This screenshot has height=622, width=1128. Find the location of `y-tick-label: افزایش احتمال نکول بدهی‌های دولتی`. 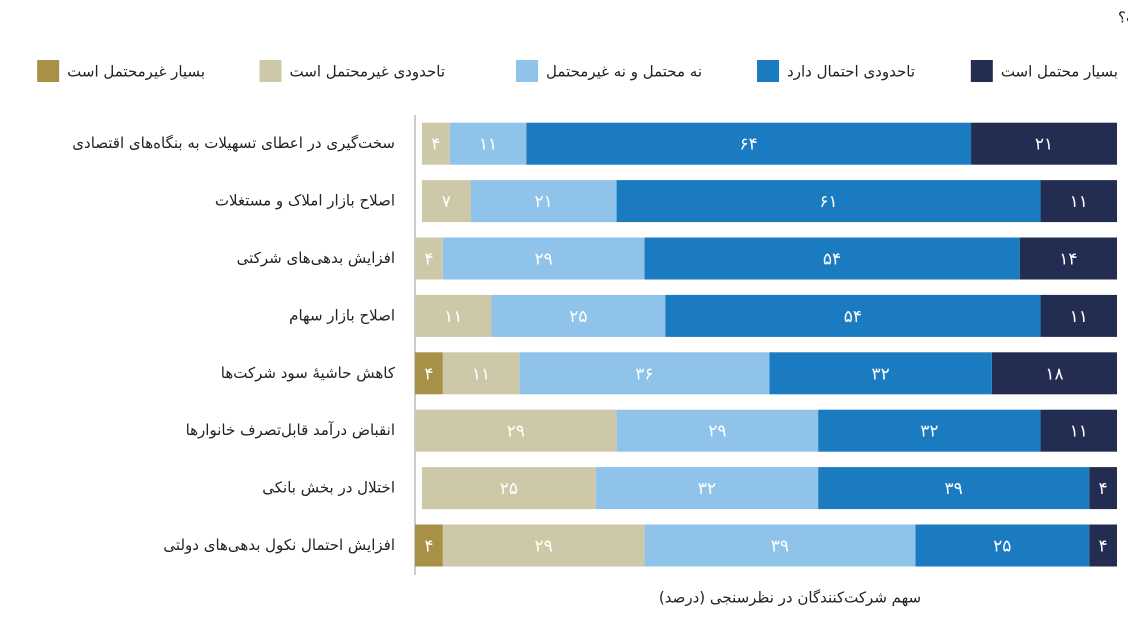

y-tick-label: افزایش احتمال نکول بدهی‌های دولتی is located at coordinates (279, 545).